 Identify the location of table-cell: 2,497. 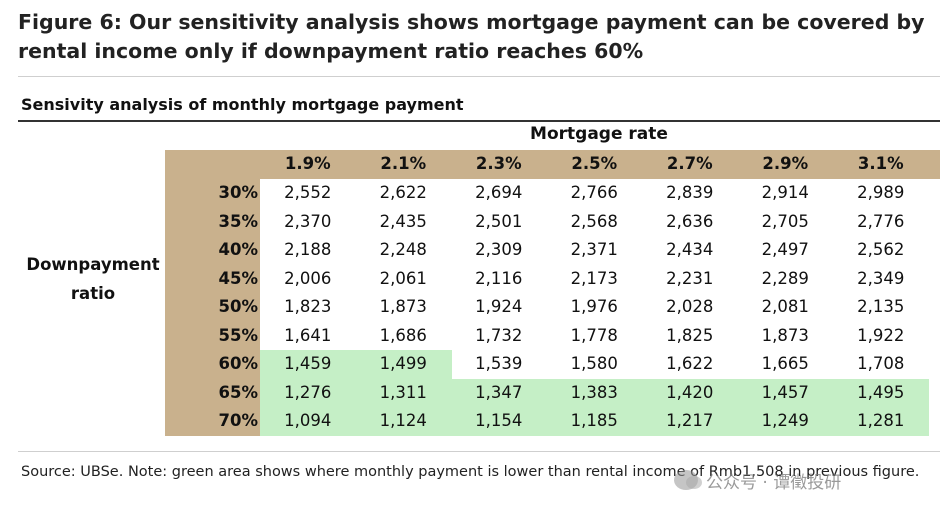
(785, 249).